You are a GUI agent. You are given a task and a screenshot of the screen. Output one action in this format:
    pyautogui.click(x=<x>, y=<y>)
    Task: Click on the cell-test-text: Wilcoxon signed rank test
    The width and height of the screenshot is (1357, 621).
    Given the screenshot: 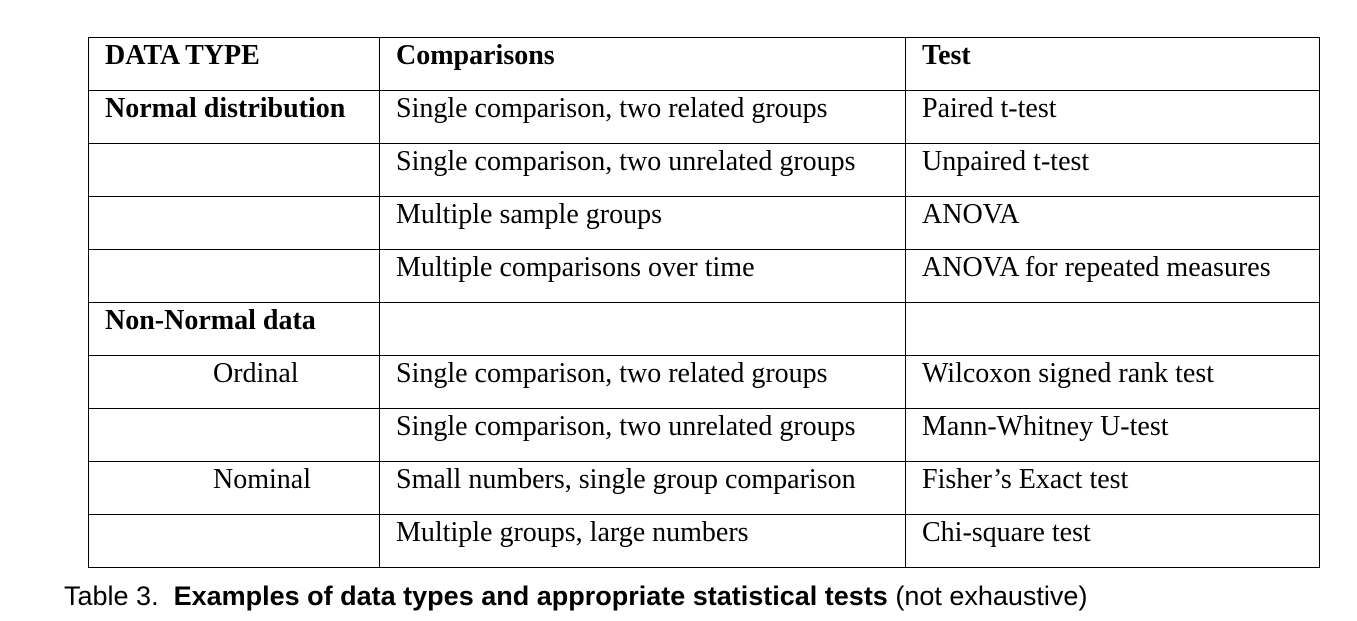 What is the action you would take?
    pyautogui.click(x=1068, y=373)
    